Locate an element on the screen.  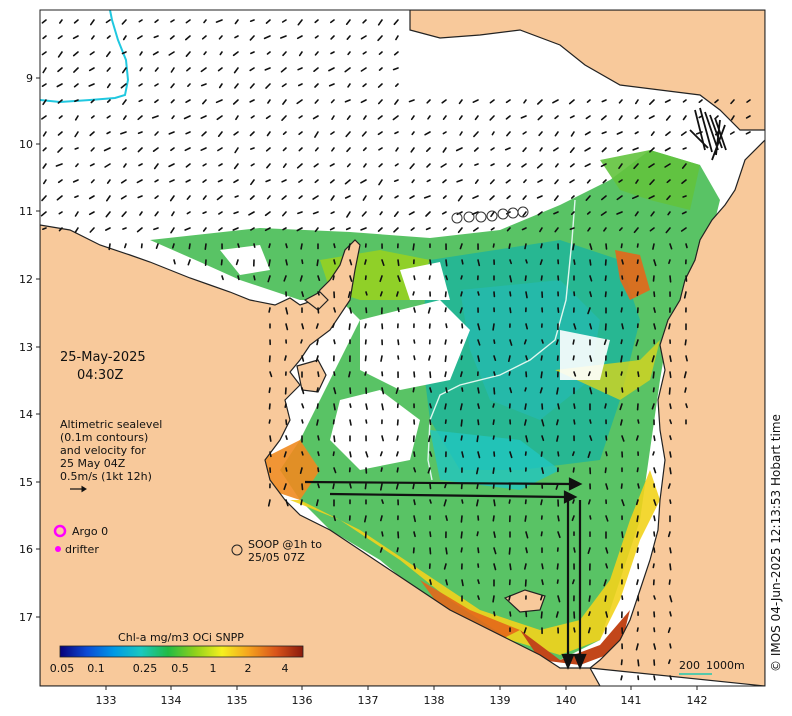
y-tick-label: 17 is located at coordinates (26, 617).